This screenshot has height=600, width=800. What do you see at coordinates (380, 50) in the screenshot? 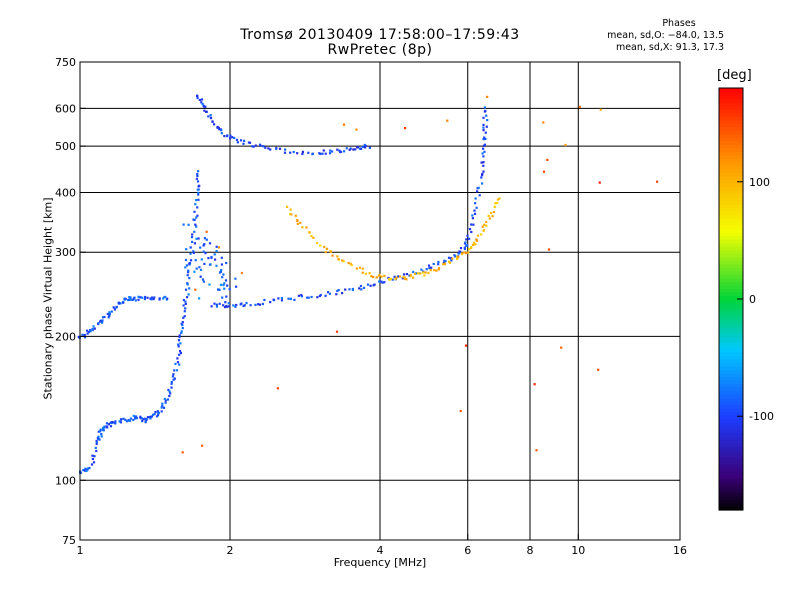
I see `chart-subtitle: RwPretec (8p)` at bounding box center [380, 50].